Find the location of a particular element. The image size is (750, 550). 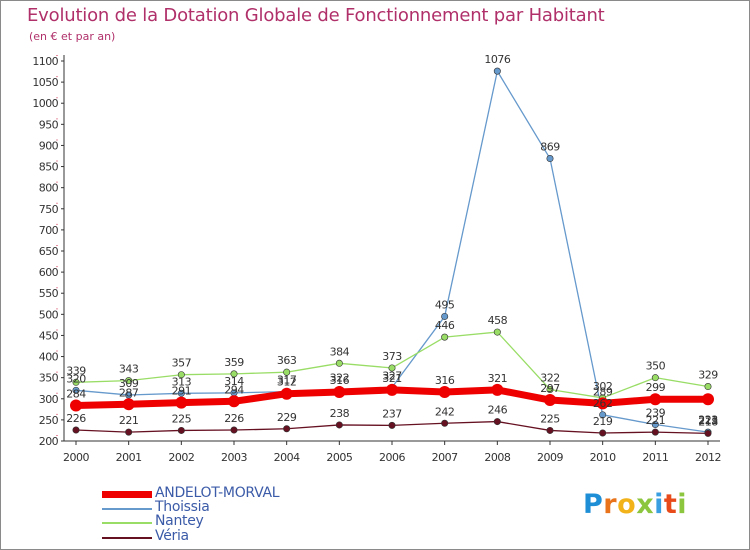

data-label-v-ria-2012: 218 is located at coordinates (708, 421).